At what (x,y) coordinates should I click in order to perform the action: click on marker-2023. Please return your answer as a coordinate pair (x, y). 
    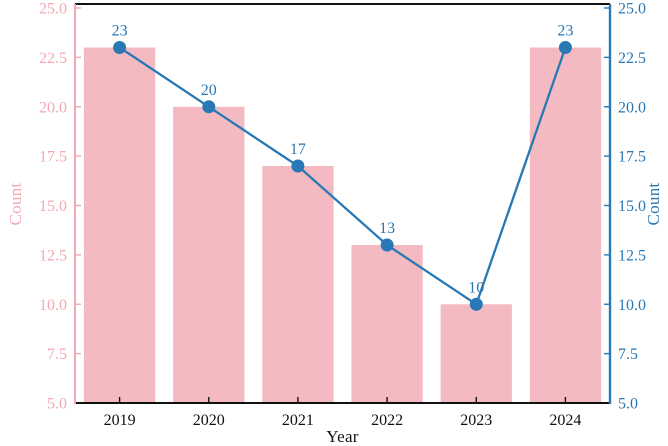
    Looking at the image, I should click on (476, 304).